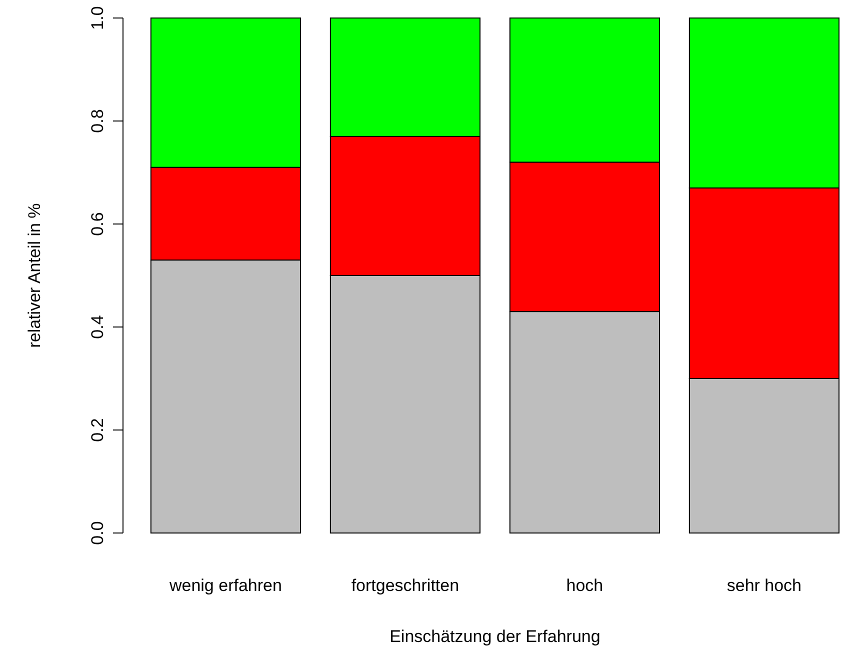  I want to click on y-tick-label: 0.8, so click(97, 121).